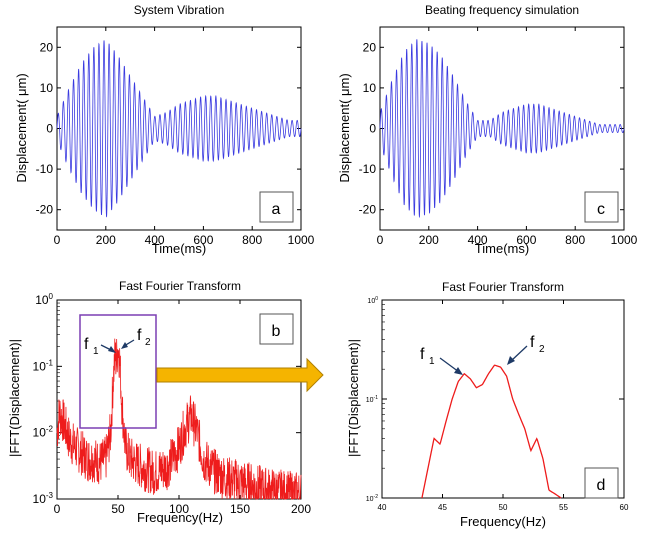 This screenshot has width=663, height=540. What do you see at coordinates (14, 398) in the screenshot?
I see `panel-b-ylabel: |FFT(Displacement)|` at bounding box center [14, 398].